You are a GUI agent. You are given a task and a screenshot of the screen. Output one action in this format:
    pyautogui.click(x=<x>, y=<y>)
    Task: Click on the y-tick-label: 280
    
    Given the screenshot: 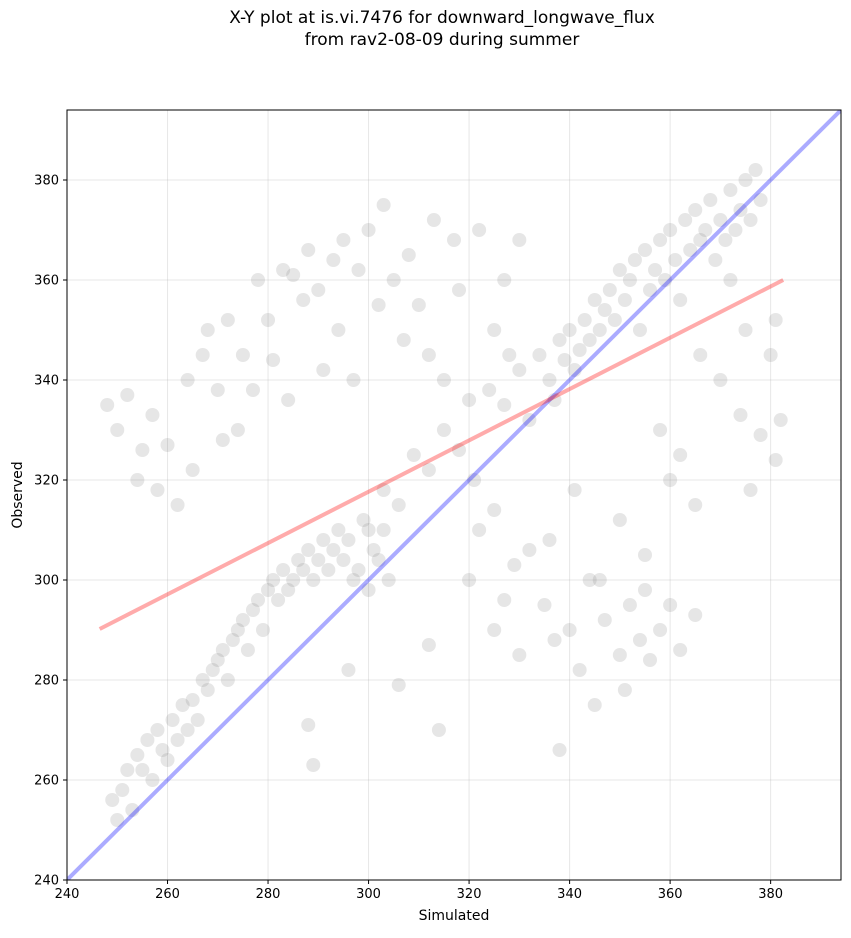 What is the action you would take?
    pyautogui.click(x=46, y=681)
    